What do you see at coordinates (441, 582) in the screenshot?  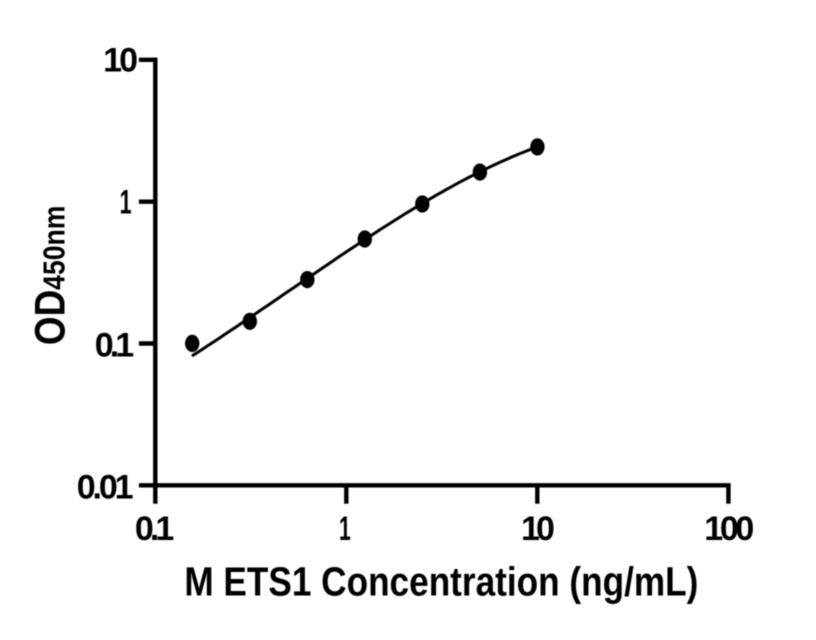 I see `svg-text: M ETS1 Concentration (ng/mL)` at bounding box center [441, 582].